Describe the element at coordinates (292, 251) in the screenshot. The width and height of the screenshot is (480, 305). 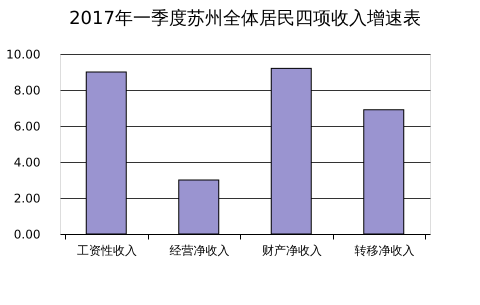
I see `x-tick-label: 财产净收入` at that location.